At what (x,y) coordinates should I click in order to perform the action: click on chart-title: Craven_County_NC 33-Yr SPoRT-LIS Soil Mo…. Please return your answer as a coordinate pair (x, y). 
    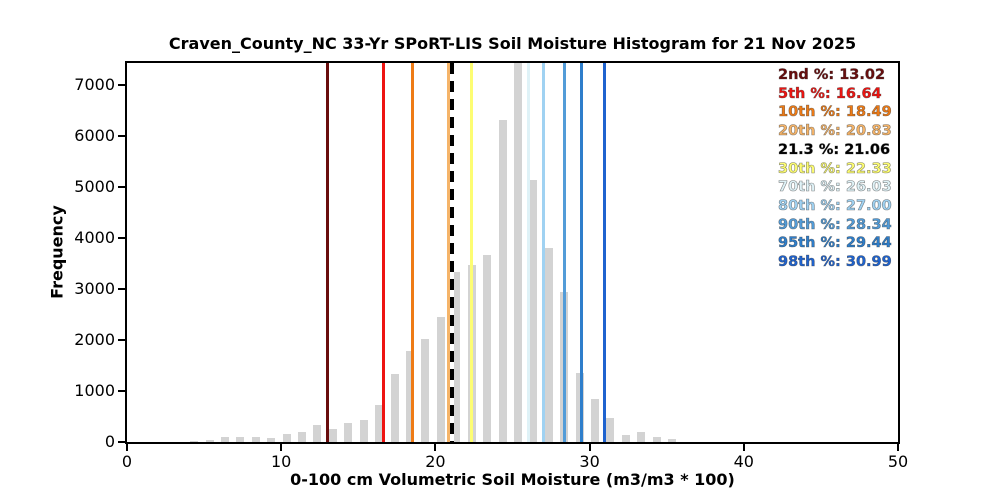
    Looking at the image, I should click on (512, 43).